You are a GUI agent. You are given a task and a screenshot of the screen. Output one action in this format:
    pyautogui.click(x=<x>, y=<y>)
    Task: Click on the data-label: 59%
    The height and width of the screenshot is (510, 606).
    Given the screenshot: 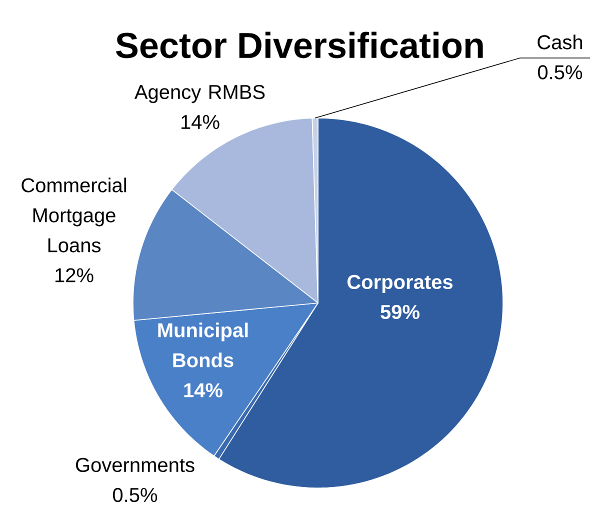 What is the action you would take?
    pyautogui.click(x=400, y=312)
    